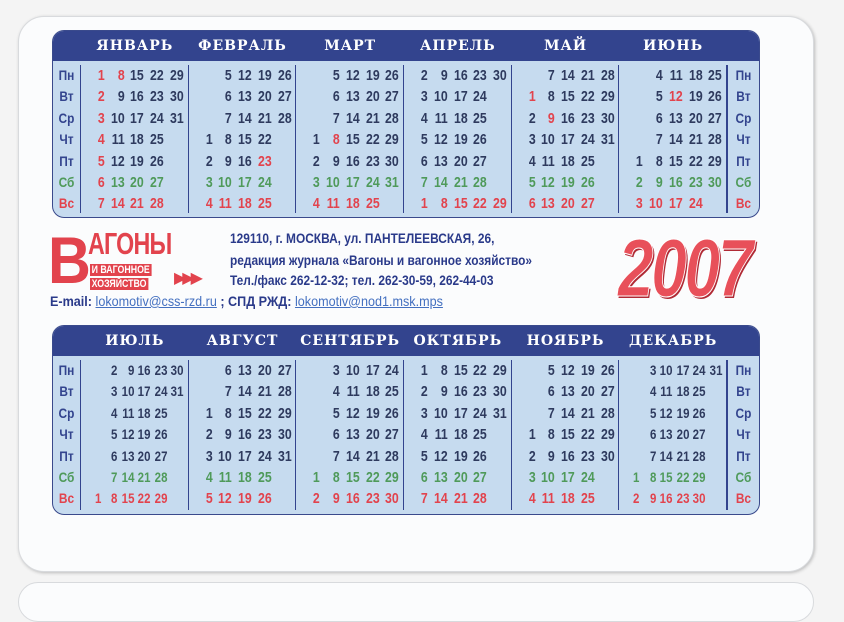  What do you see at coordinates (128, 391) in the screenshot?
I see `day-cell: 10` at bounding box center [128, 391].